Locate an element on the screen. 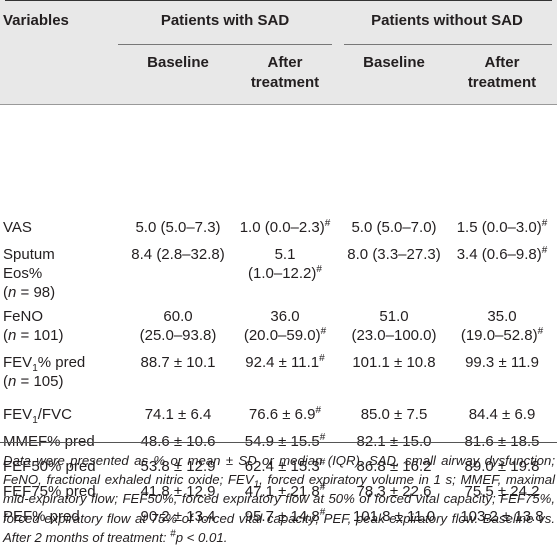 The height and width of the screenshot is (550, 557). cell-variable: FEV1/FVC is located at coordinates (37, 416).